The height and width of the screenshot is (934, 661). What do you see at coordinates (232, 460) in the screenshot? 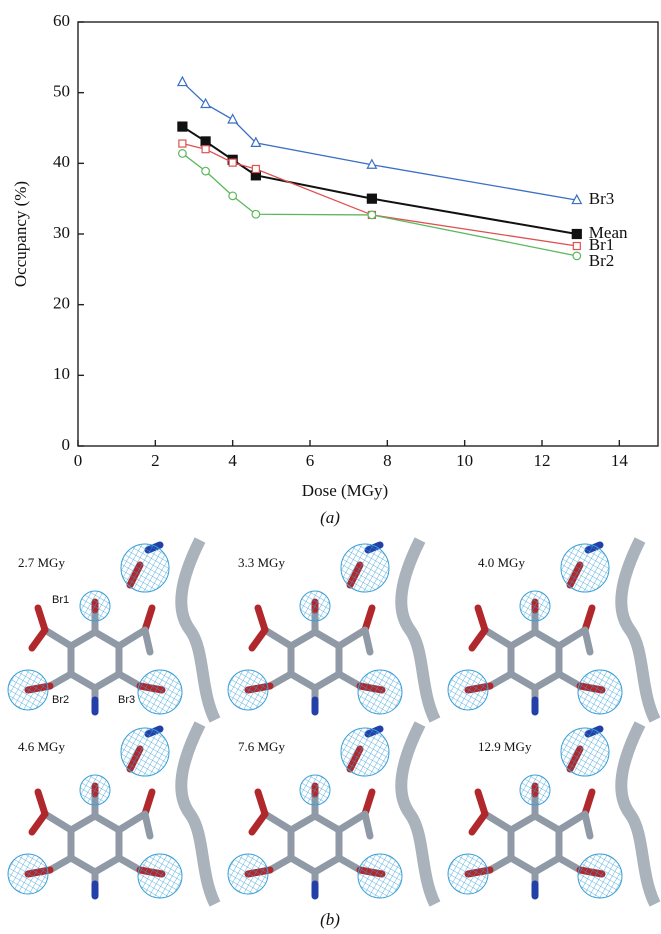
I see `x-tick-label: 4` at bounding box center [232, 460].